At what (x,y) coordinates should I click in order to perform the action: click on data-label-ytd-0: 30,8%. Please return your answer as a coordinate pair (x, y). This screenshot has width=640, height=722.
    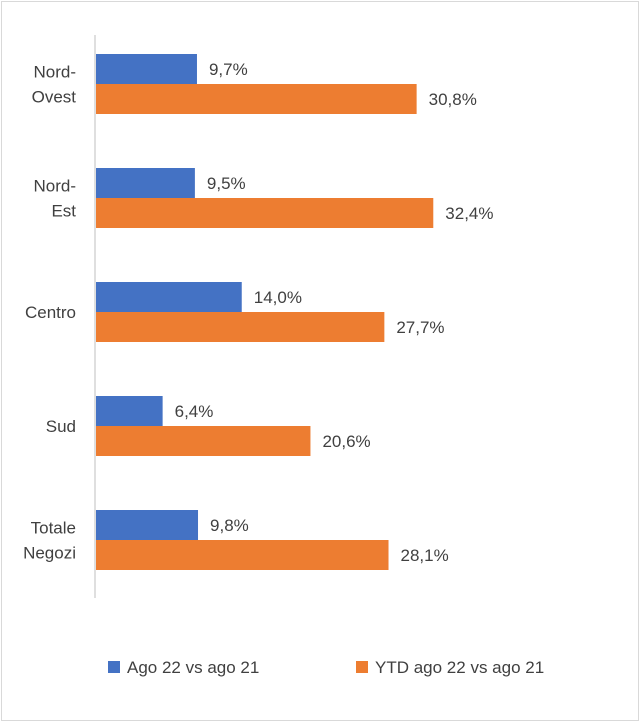
    Looking at the image, I should click on (453, 99).